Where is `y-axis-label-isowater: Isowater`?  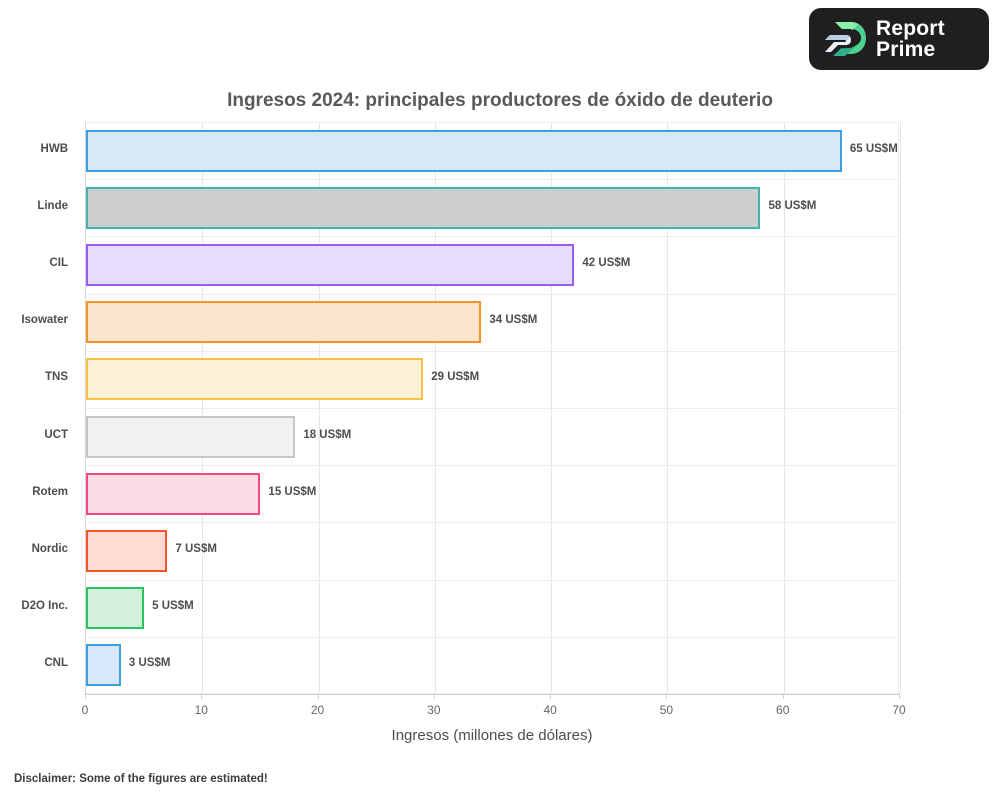
y-axis-label-isowater: Isowater is located at coordinates (44, 320).